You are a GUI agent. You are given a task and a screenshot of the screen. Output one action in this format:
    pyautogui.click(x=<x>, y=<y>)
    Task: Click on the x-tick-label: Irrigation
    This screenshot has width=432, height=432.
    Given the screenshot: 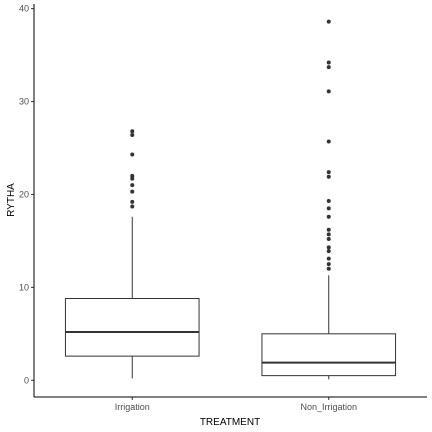 What is the action you would take?
    pyautogui.click(x=132, y=407)
    